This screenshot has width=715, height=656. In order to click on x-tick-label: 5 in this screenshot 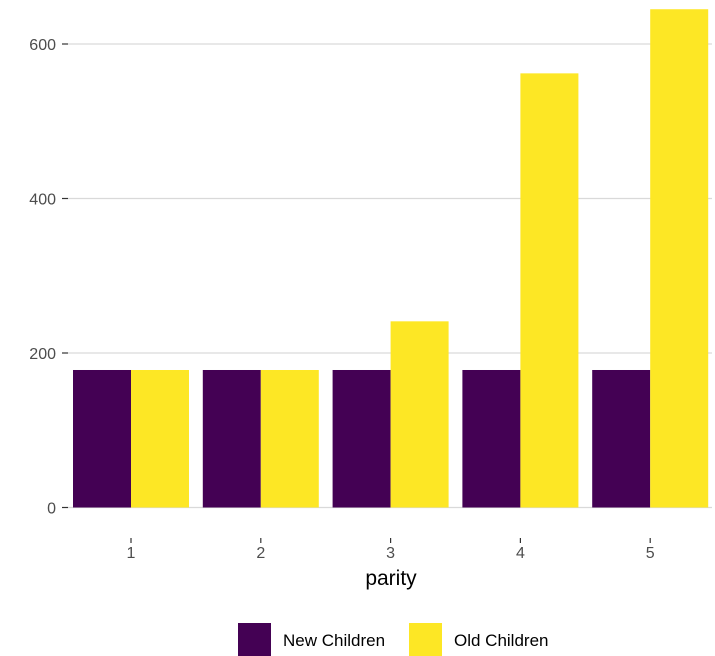, I will do `click(650, 553)`.